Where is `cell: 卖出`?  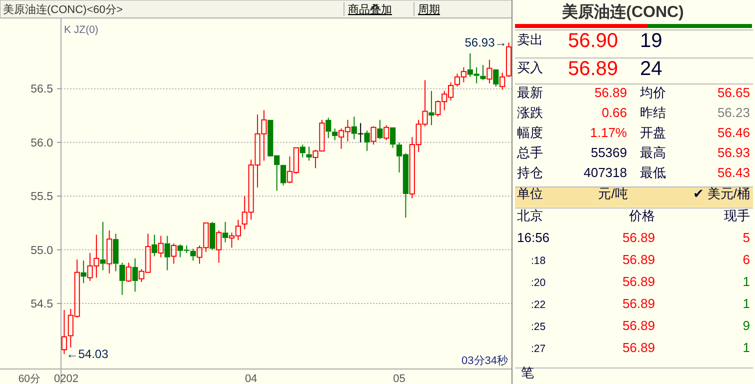 cell: 卖出 is located at coordinates (530, 39).